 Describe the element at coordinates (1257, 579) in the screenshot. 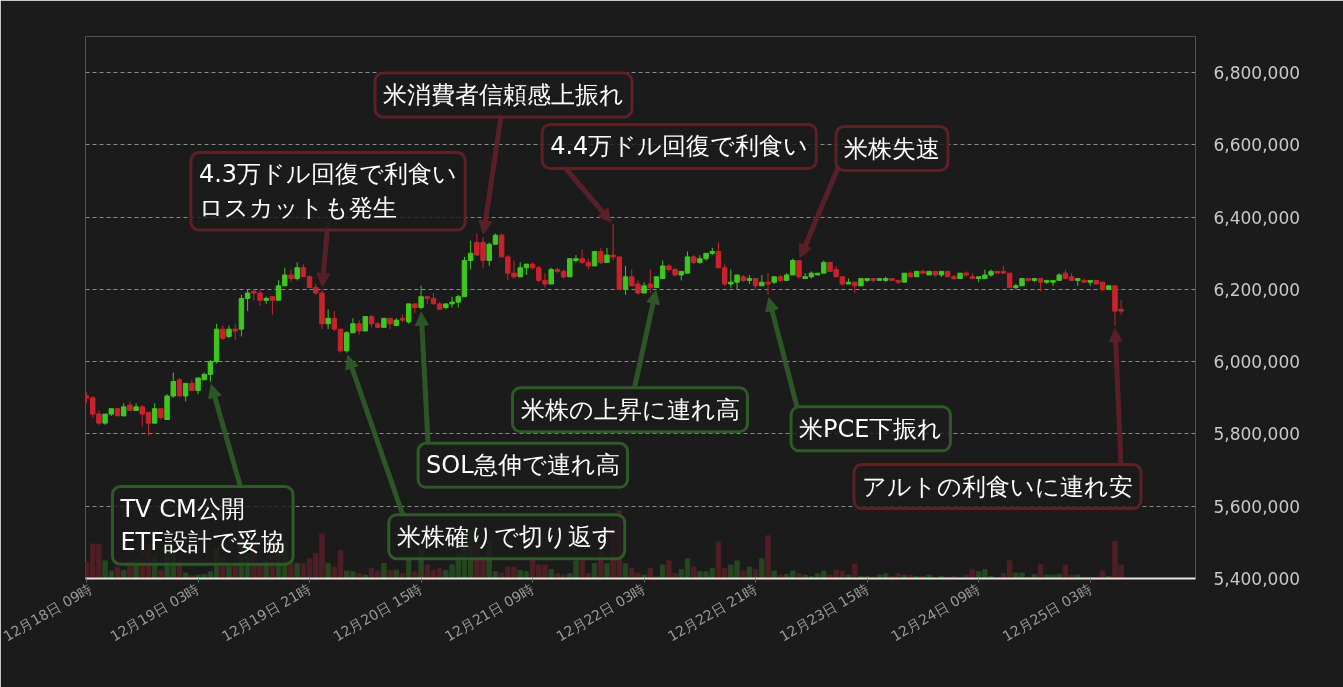

I see `y-tick-label: 5,400,000` at that location.